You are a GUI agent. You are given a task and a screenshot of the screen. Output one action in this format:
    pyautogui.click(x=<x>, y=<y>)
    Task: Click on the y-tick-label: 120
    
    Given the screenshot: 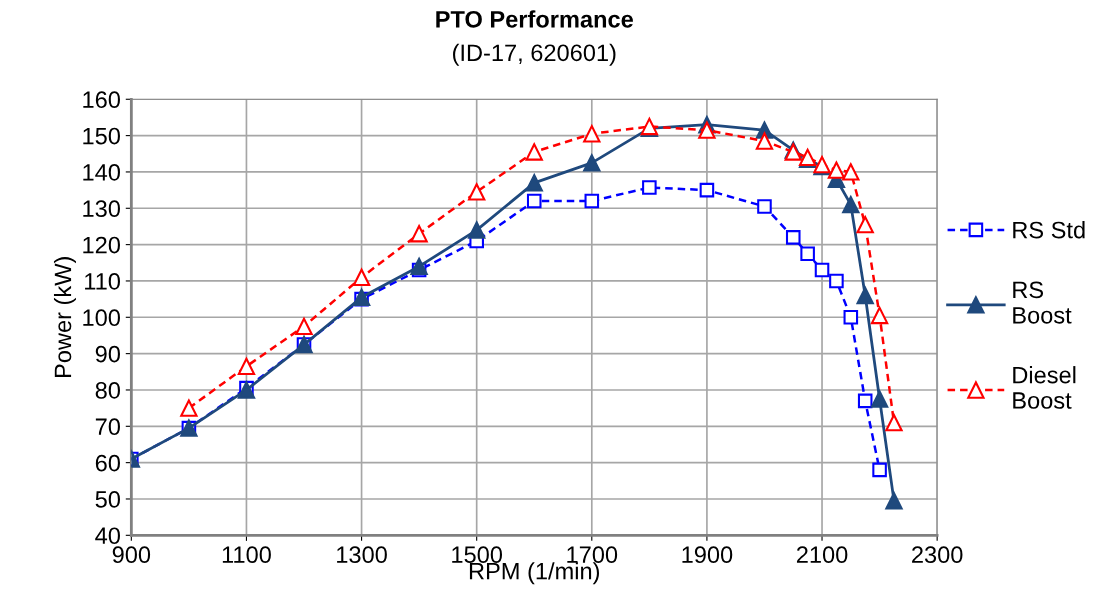 What is the action you would take?
    pyautogui.click(x=101, y=245)
    